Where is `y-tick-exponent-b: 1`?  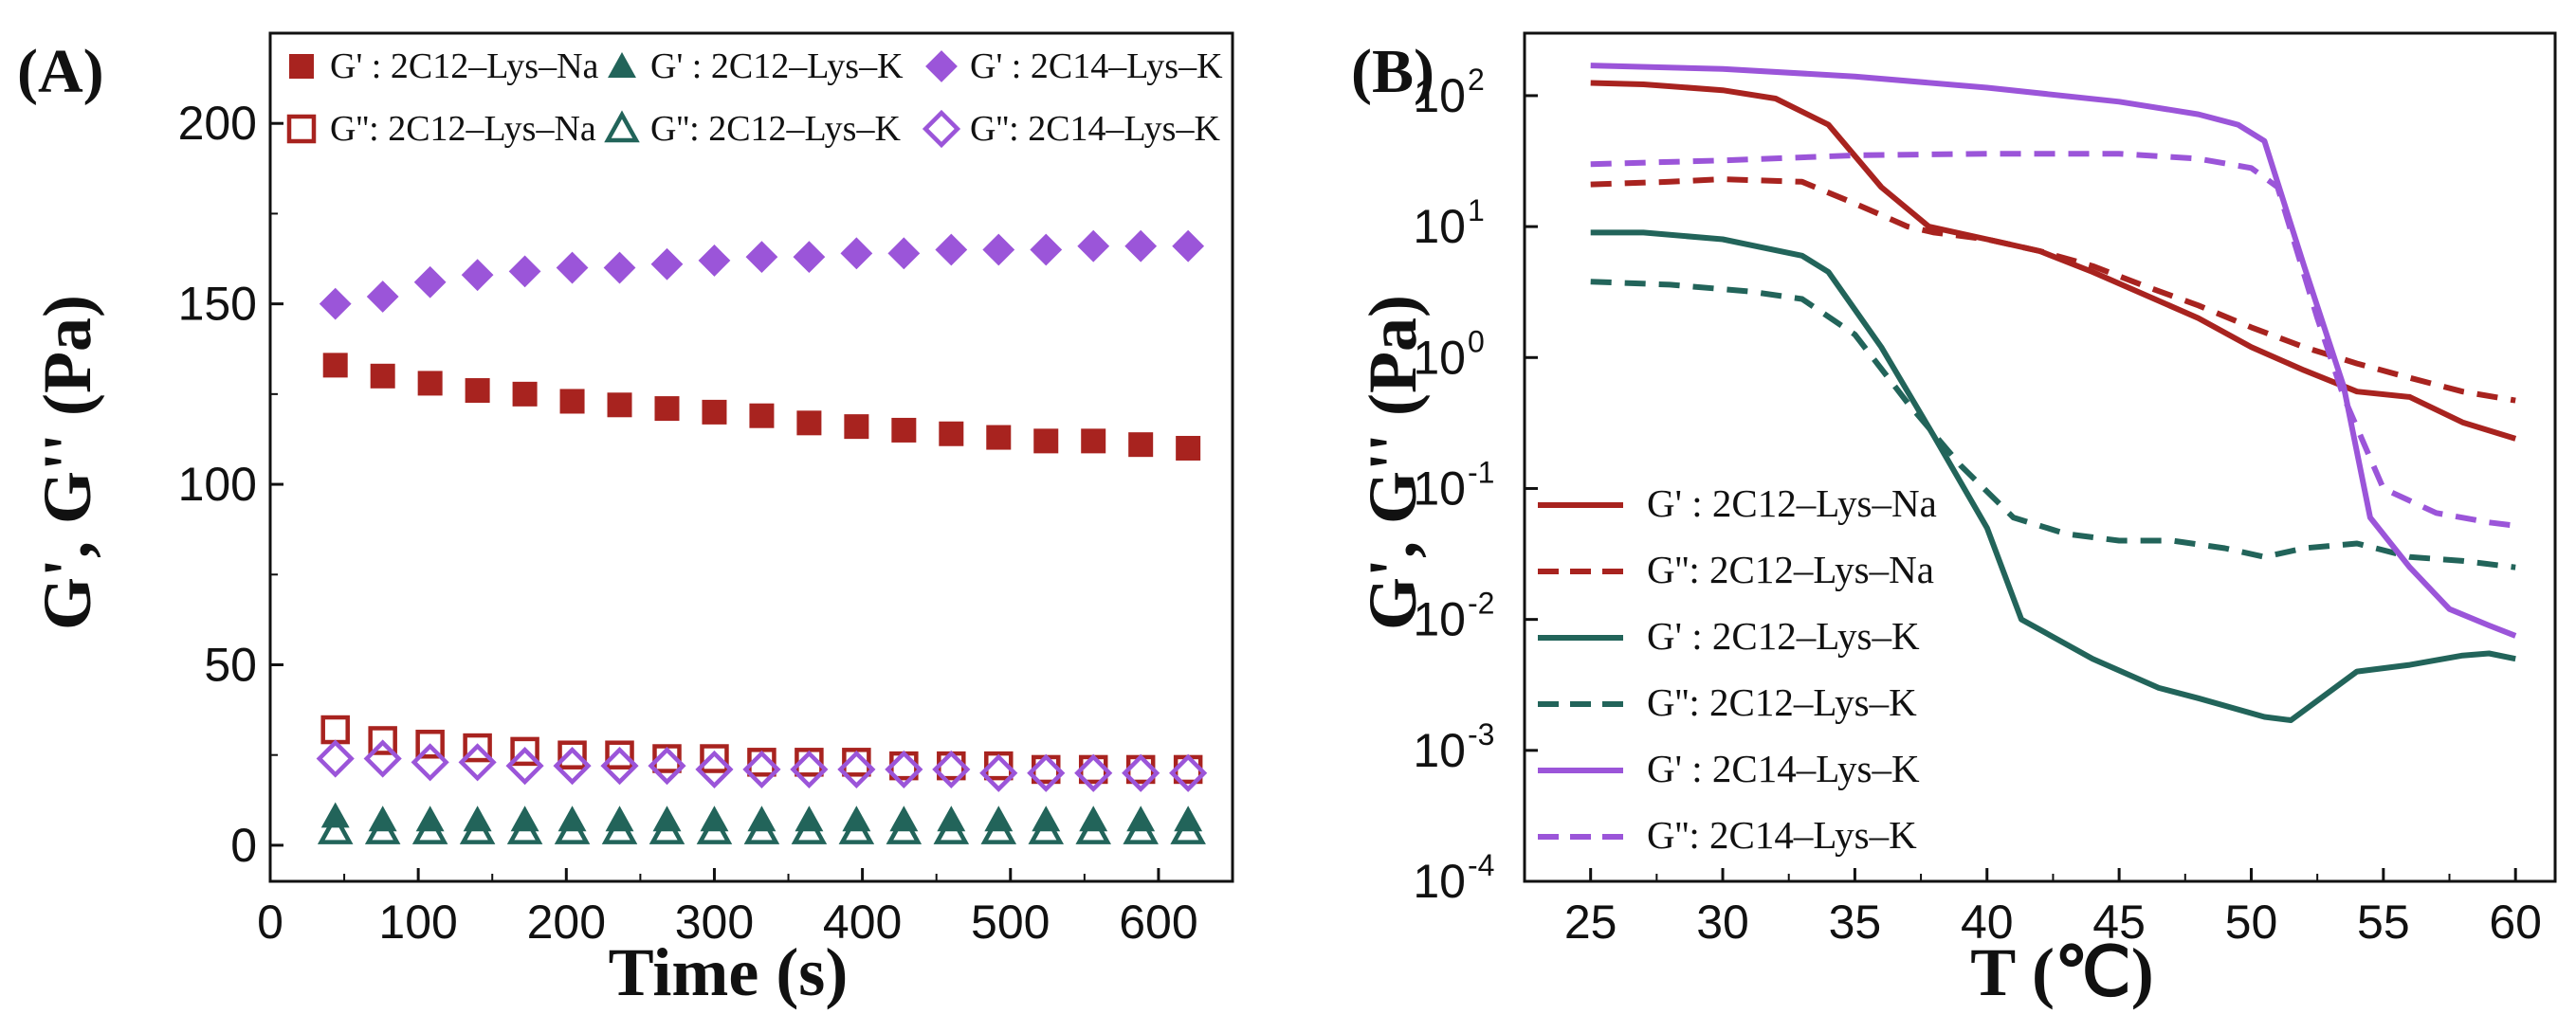 y-tick-exponent-b: 1 is located at coordinates (1476, 210).